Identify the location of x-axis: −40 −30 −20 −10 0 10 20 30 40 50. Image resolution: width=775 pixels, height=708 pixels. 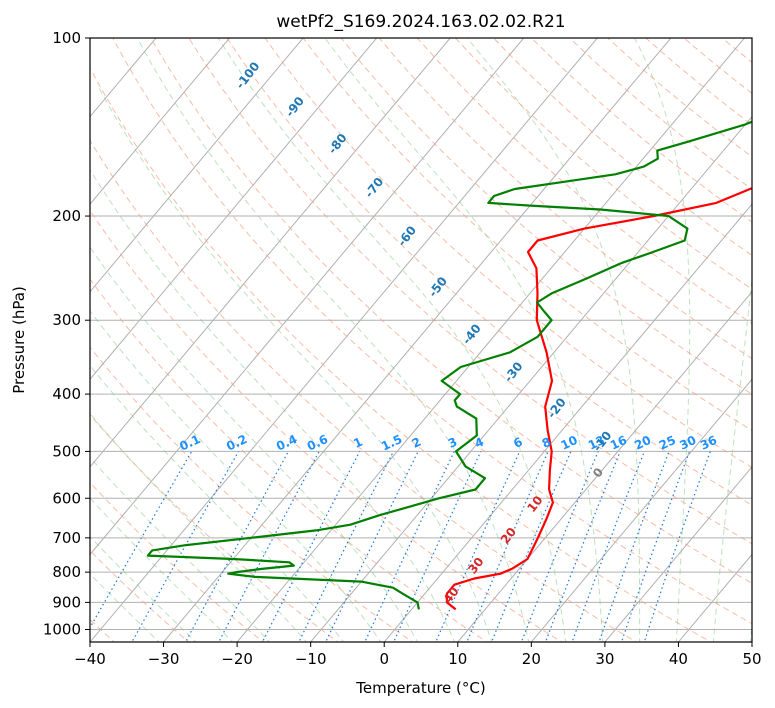
(418, 655).